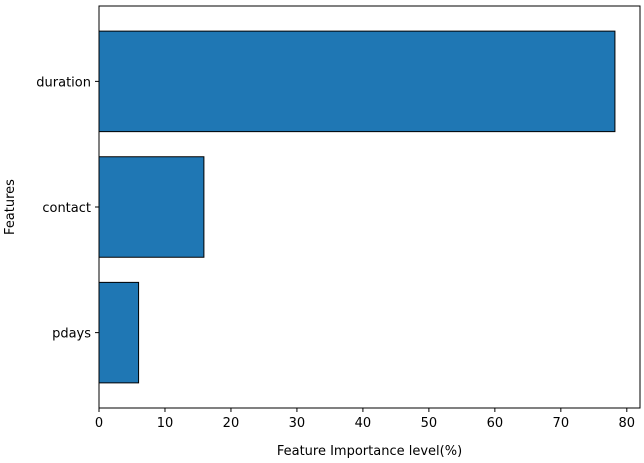 This screenshot has height=463, width=644. What do you see at coordinates (231, 423) in the screenshot?
I see `x-tick-label: 20` at bounding box center [231, 423].